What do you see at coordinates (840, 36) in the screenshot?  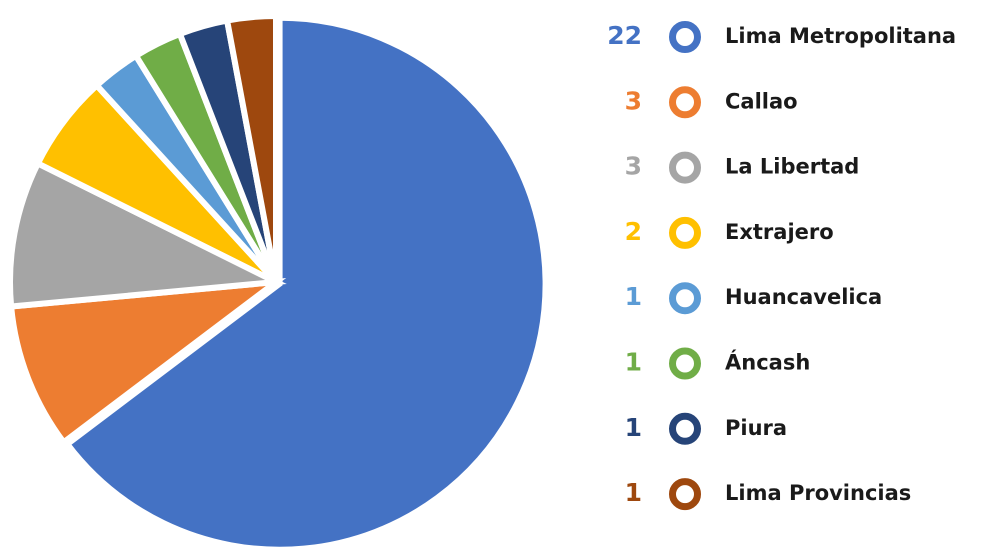 I see `legend-label: Lima Metropolitana` at bounding box center [840, 36].